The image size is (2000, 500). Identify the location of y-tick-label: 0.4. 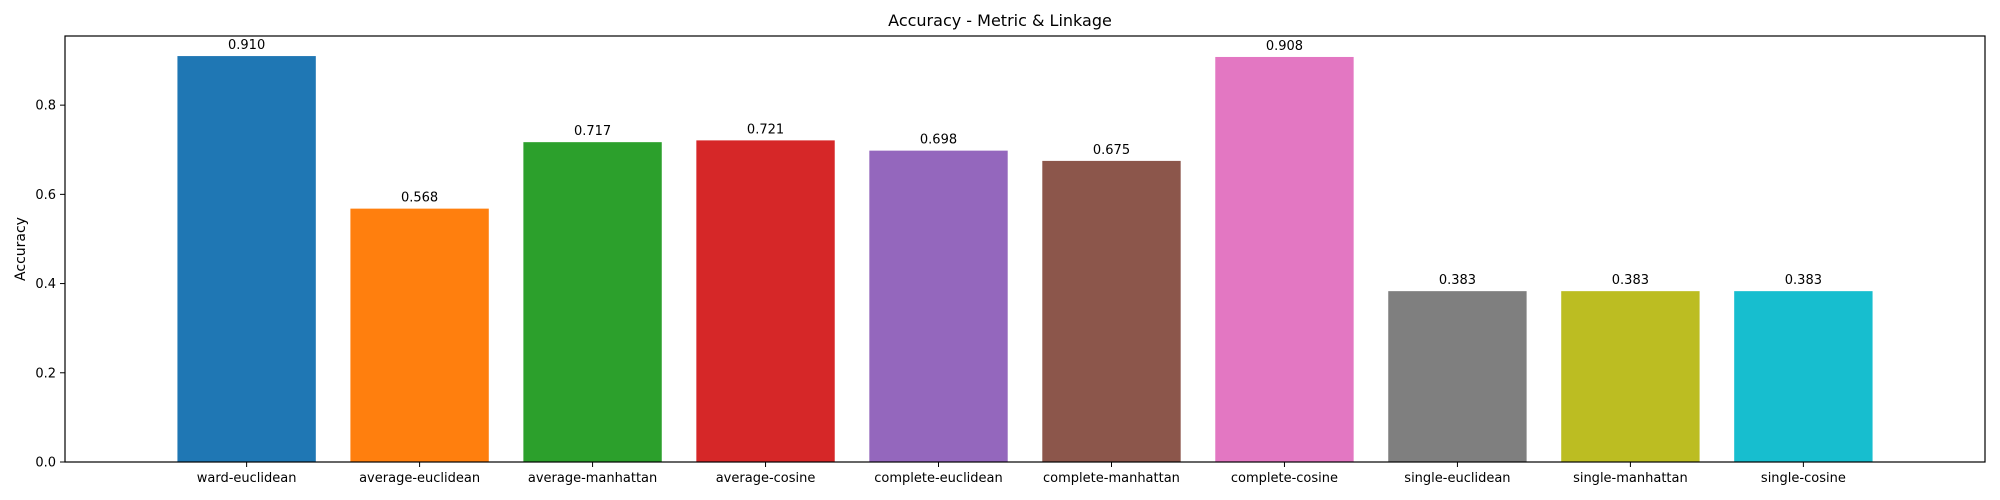
(45, 284).